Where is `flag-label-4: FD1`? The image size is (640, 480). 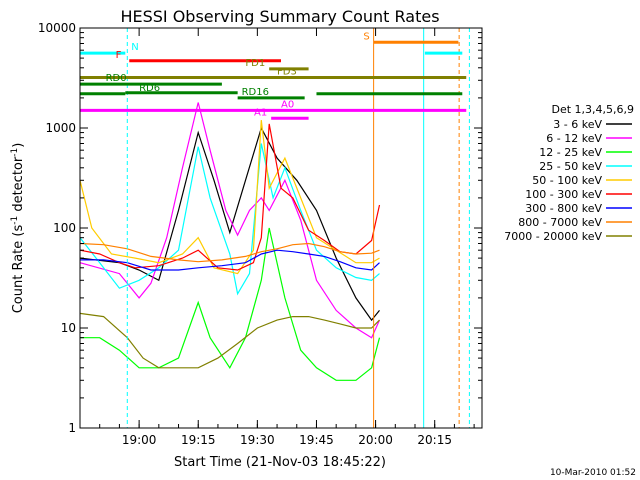 flag-label-4: FD1 is located at coordinates (255, 63).